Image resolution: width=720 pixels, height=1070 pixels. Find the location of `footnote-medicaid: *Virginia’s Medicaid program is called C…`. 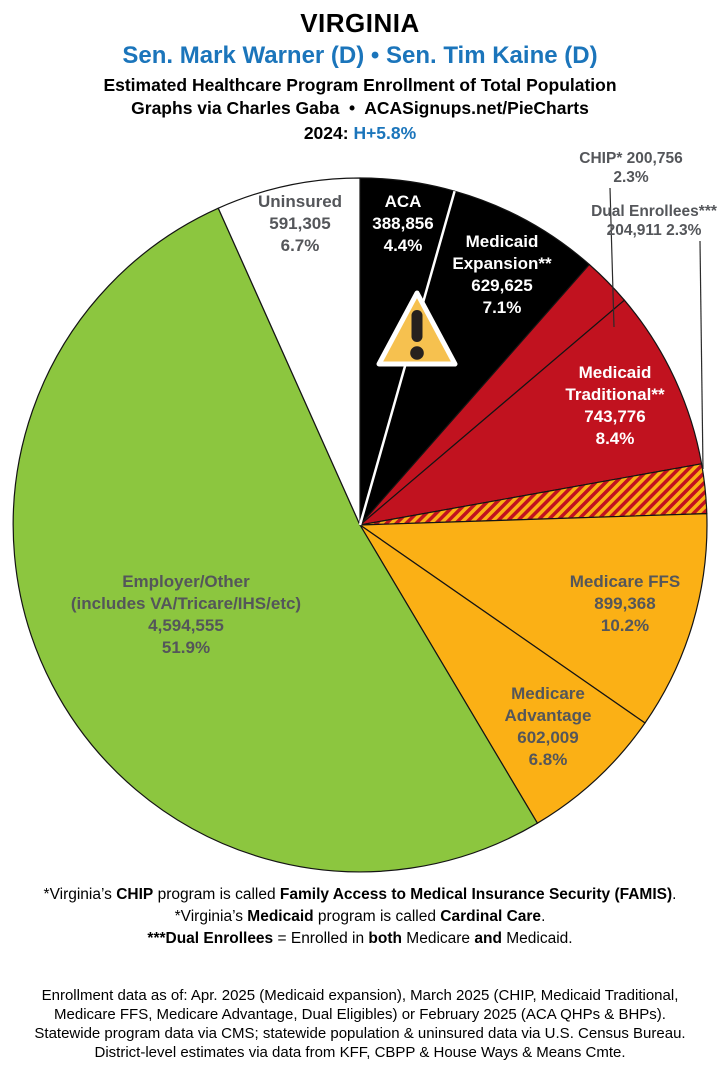

footnote-medicaid: *Virginia’s Medicaid program is called C… is located at coordinates (360, 917).